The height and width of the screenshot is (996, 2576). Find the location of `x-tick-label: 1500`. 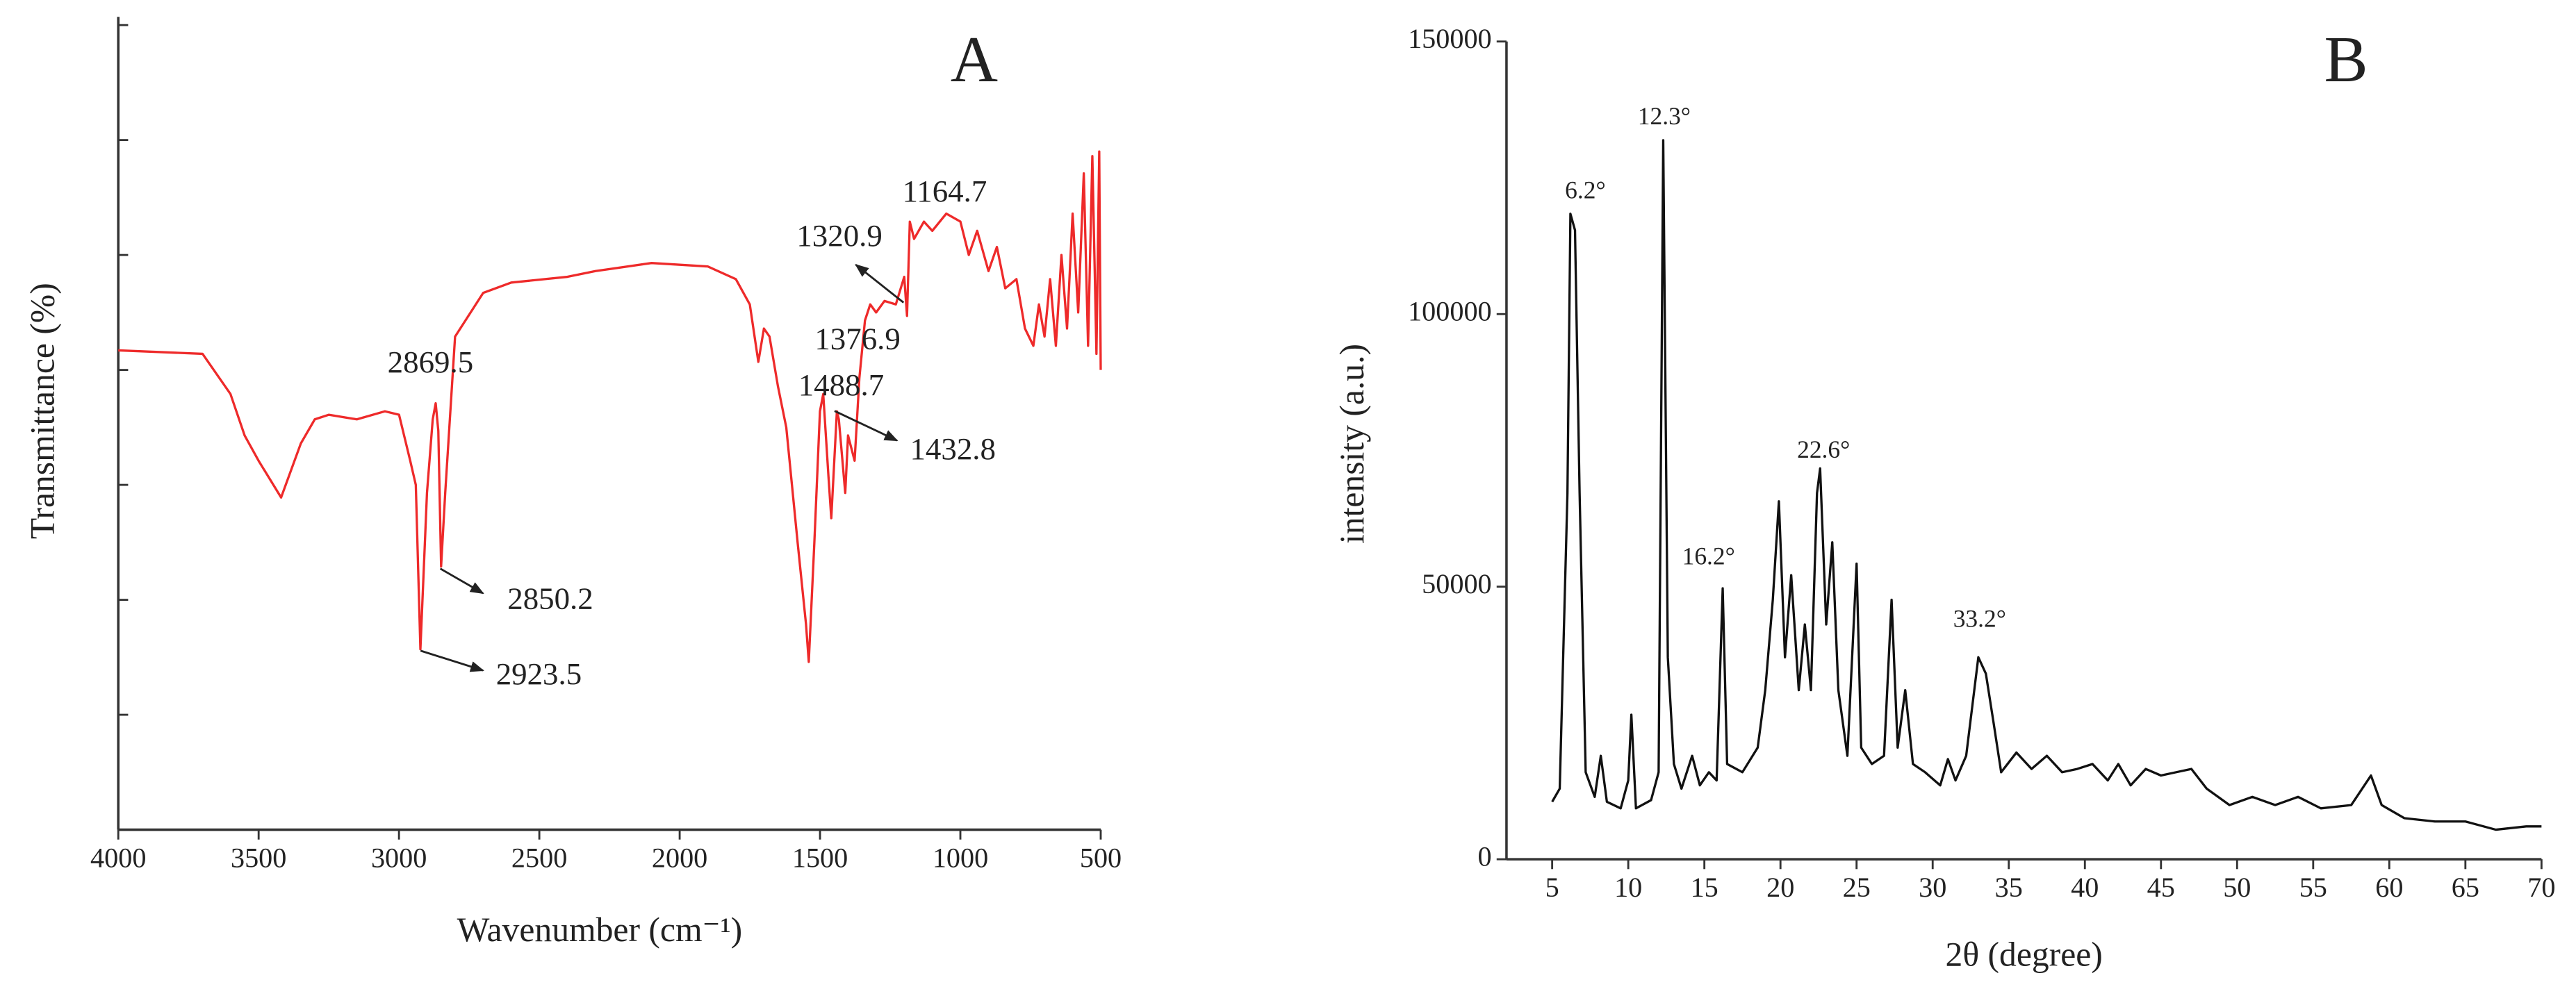

x-tick-label: 1500 is located at coordinates (820, 858).